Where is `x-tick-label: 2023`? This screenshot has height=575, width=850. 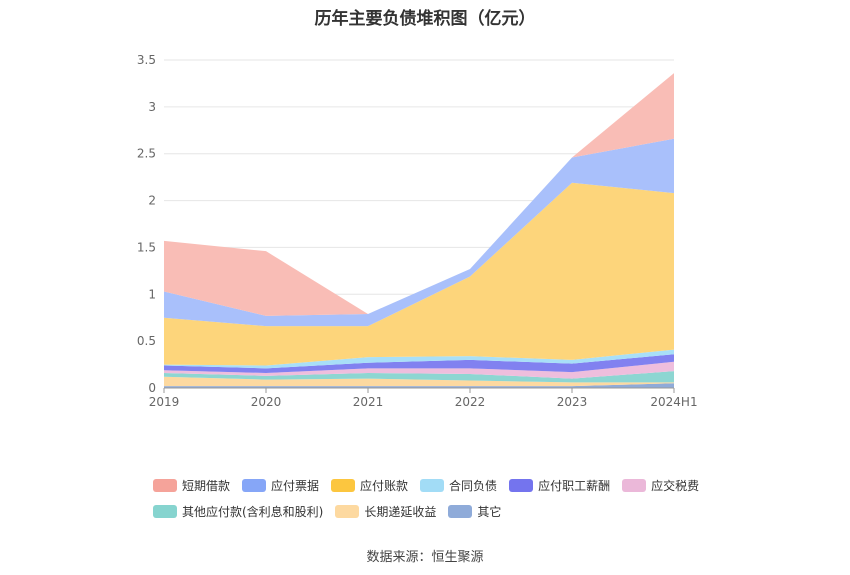
x-tick-label: 2023 is located at coordinates (572, 402).